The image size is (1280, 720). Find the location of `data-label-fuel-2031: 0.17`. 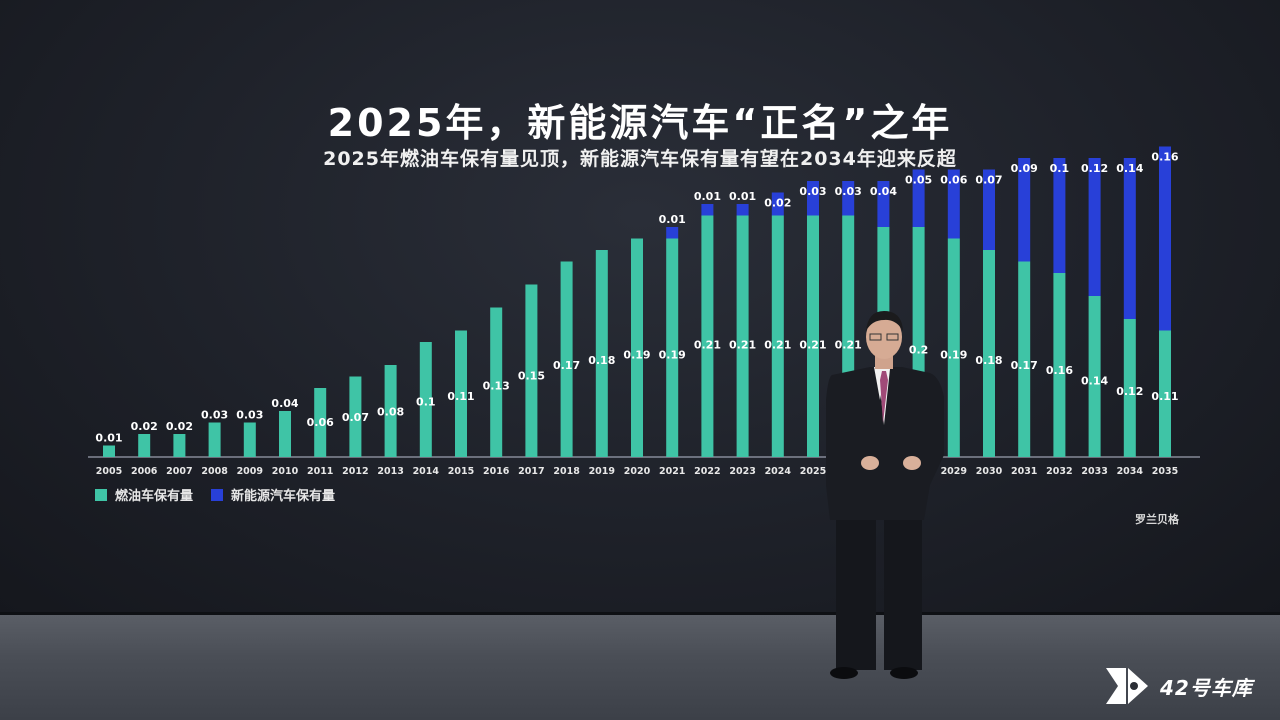

data-label-fuel-2031: 0.17 is located at coordinates (1024, 365).